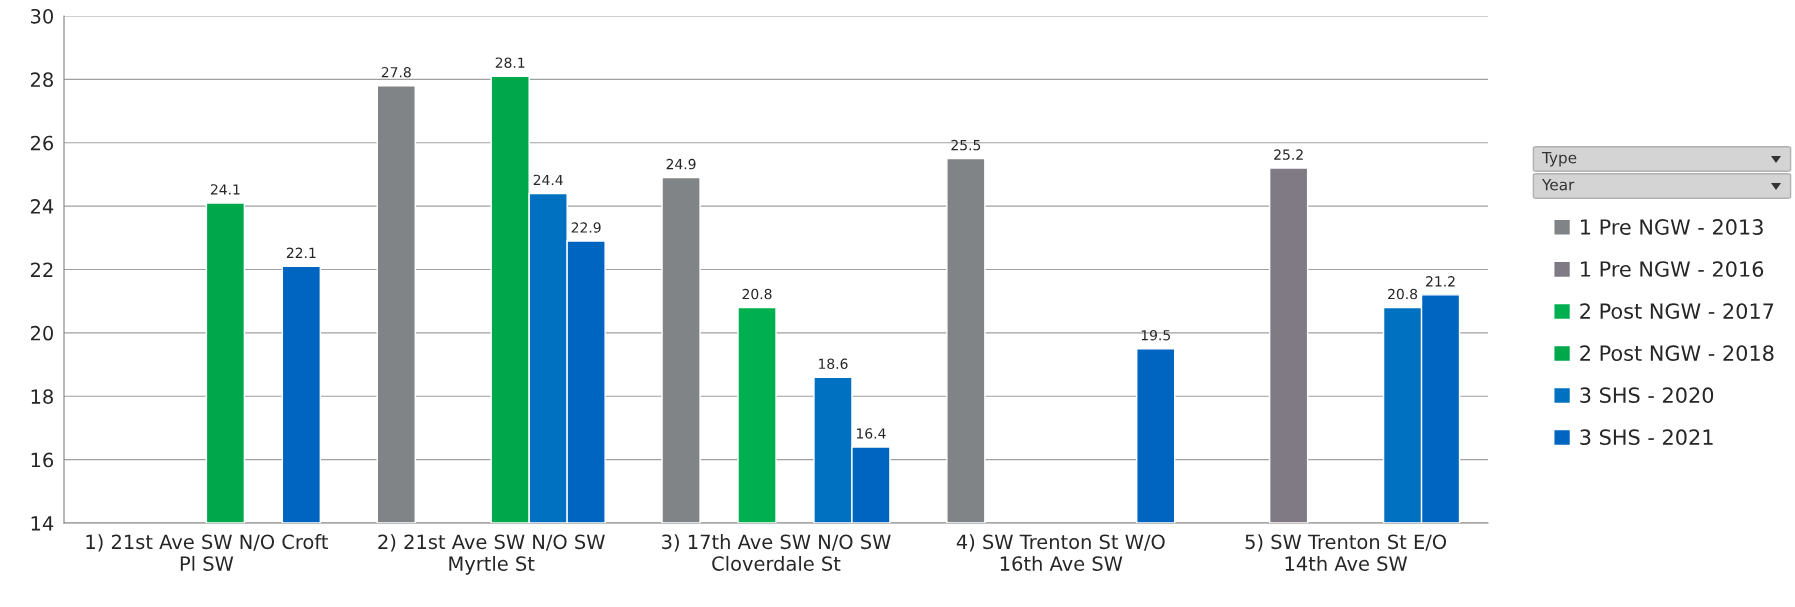 The width and height of the screenshot is (1795, 607). Describe the element at coordinates (548, 180) in the screenshot. I see `data-label: 24.4` at that location.